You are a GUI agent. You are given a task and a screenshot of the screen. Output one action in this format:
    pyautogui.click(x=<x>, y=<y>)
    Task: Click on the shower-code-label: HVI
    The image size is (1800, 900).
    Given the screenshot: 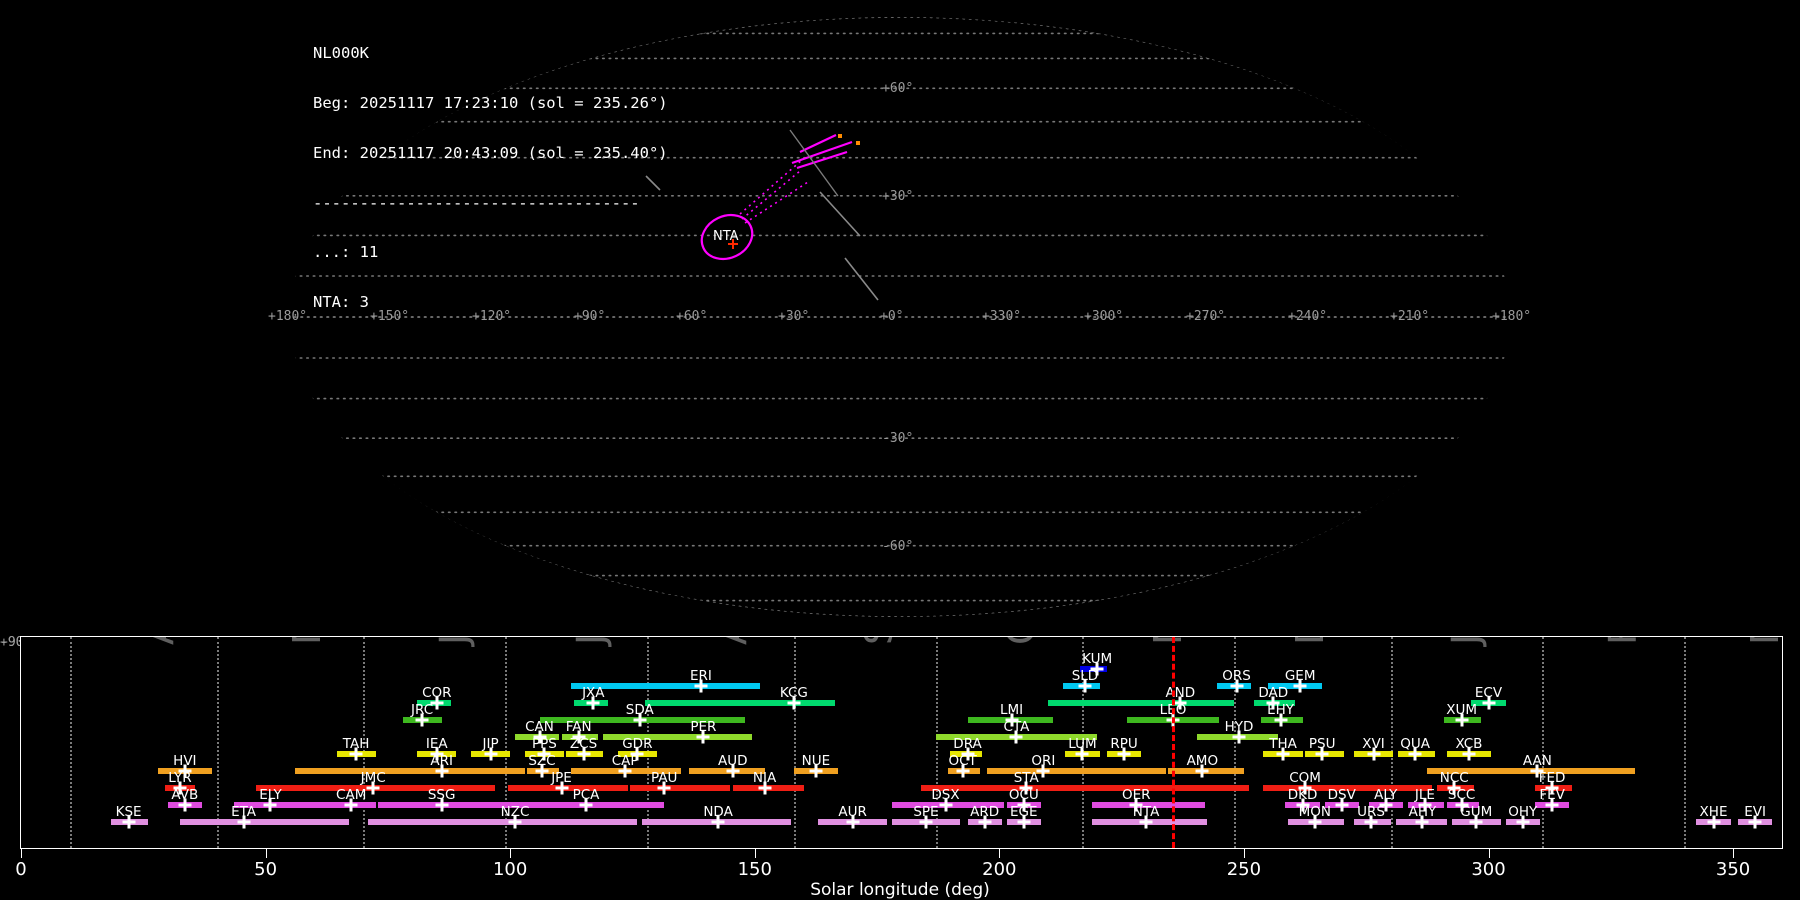 What is the action you would take?
    pyautogui.click(x=185, y=761)
    